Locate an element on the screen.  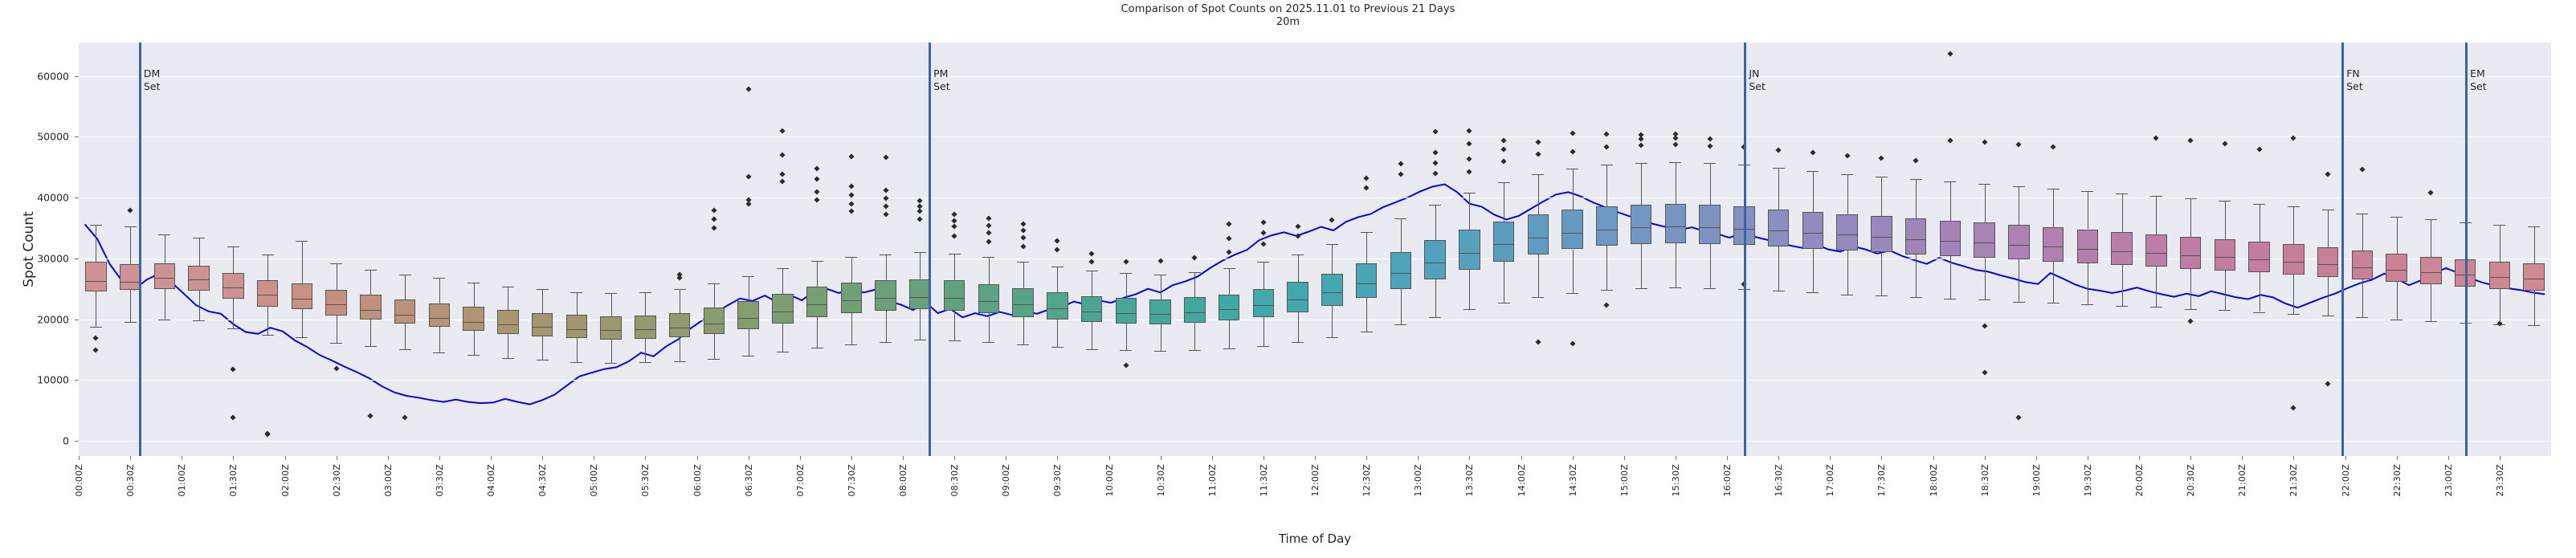
x-axis-tick-label: 18:30Z is located at coordinates (1984, 480).